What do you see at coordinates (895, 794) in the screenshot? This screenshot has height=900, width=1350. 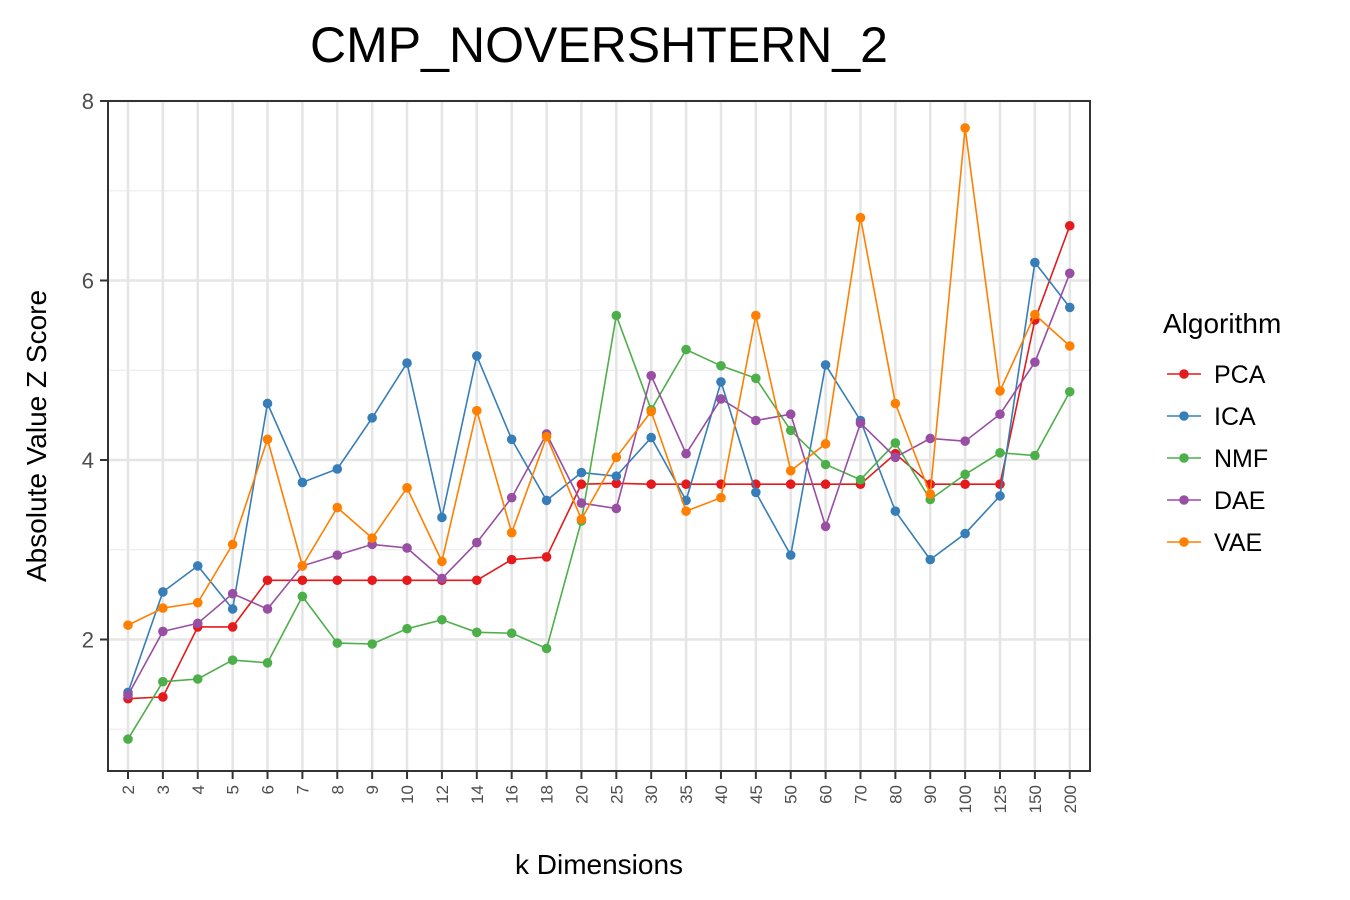 I see `x-tick-label: 80` at bounding box center [895, 794].